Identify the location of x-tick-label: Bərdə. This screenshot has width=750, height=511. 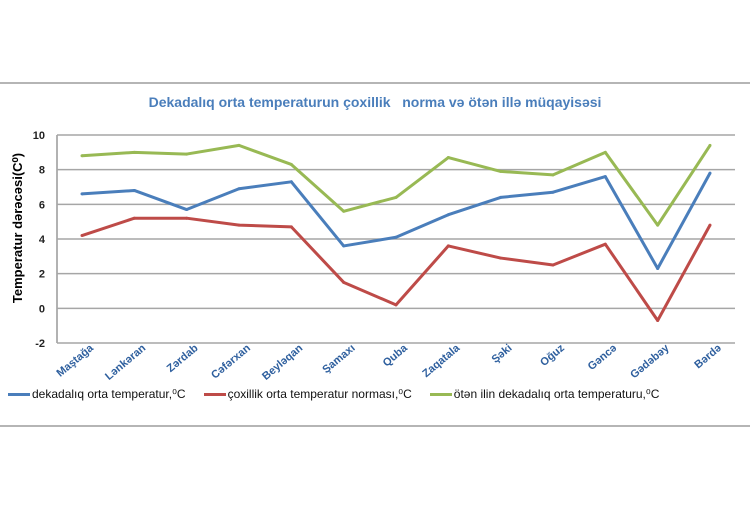
(708, 356).